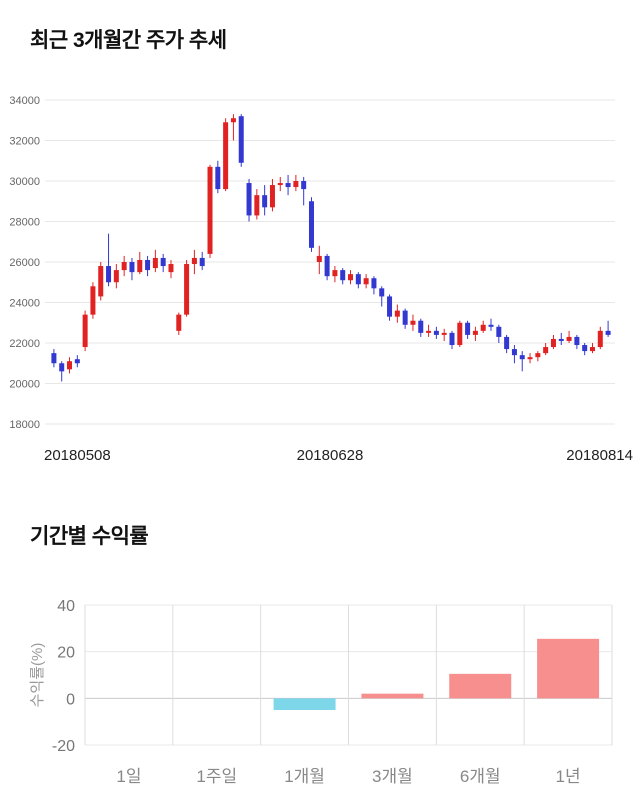 This screenshot has height=810, width=640. I want to click on svg-text: 34000, so click(24, 101).